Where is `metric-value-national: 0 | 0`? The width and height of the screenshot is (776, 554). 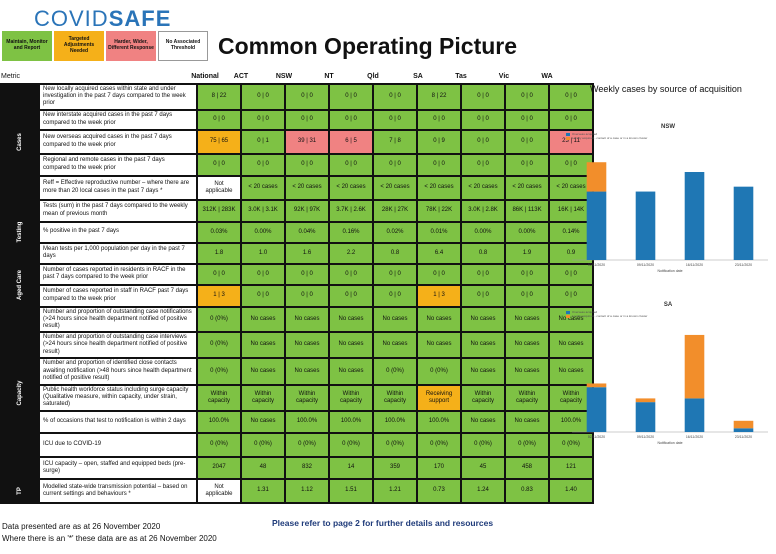 metric-value-national: 0 | 0 is located at coordinates (219, 164).